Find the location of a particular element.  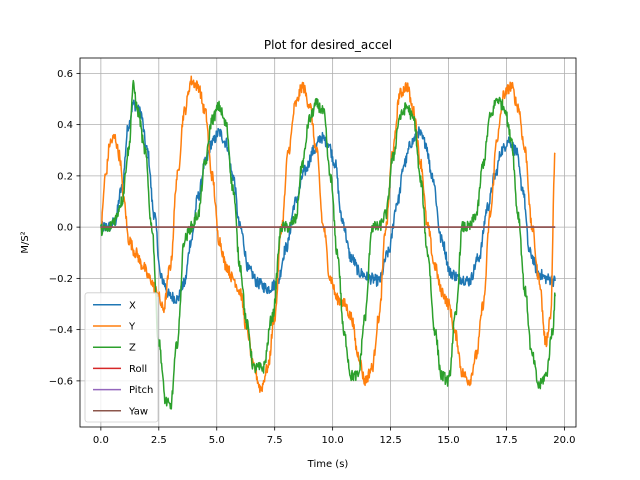

x-tick-label: 12.5 is located at coordinates (390, 440).